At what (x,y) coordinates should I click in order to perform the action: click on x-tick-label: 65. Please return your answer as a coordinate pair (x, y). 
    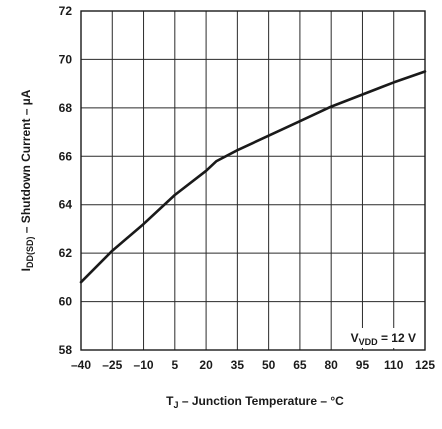
    Looking at the image, I should click on (300, 365).